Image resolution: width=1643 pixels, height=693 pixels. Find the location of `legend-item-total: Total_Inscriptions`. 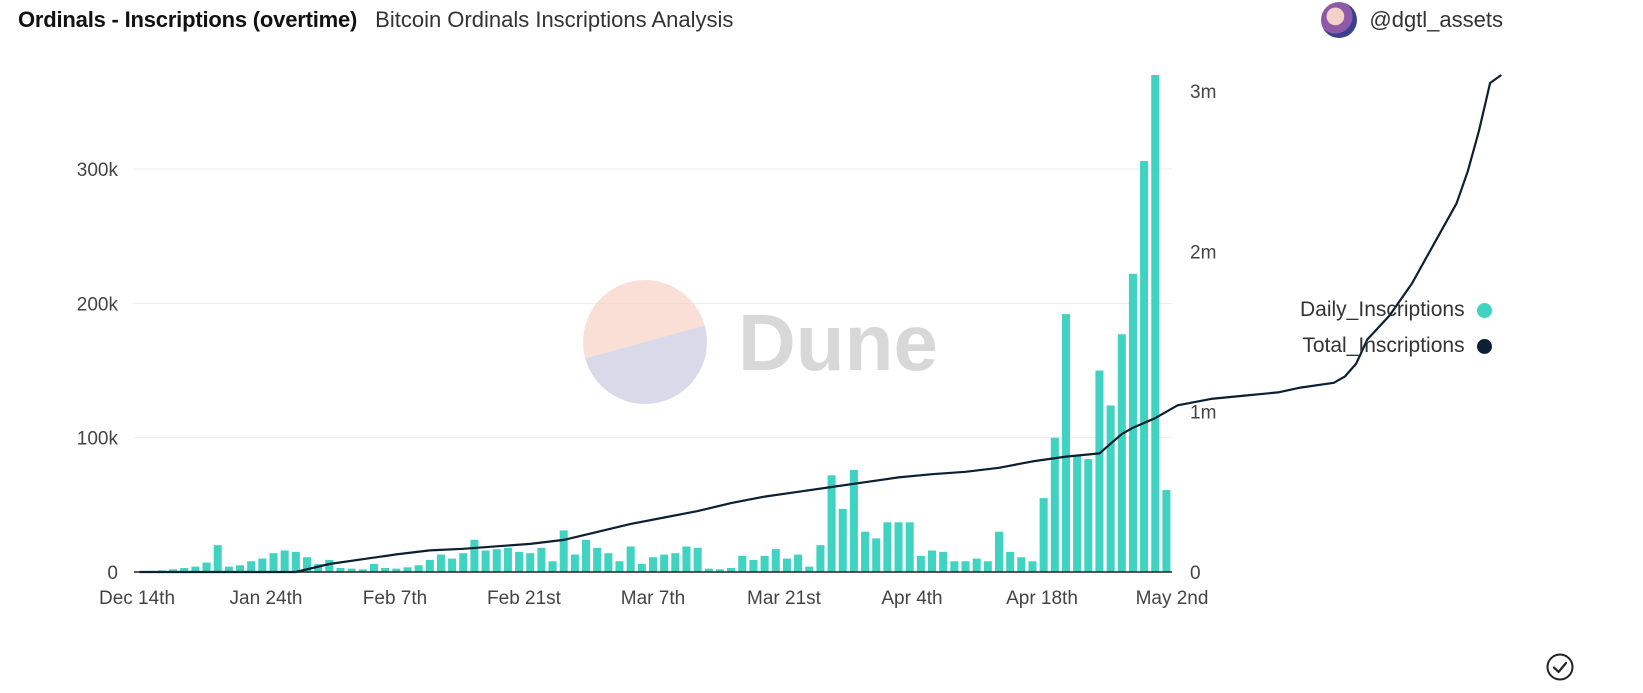

legend-item-total: Total_Inscriptions is located at coordinates (1396, 346).